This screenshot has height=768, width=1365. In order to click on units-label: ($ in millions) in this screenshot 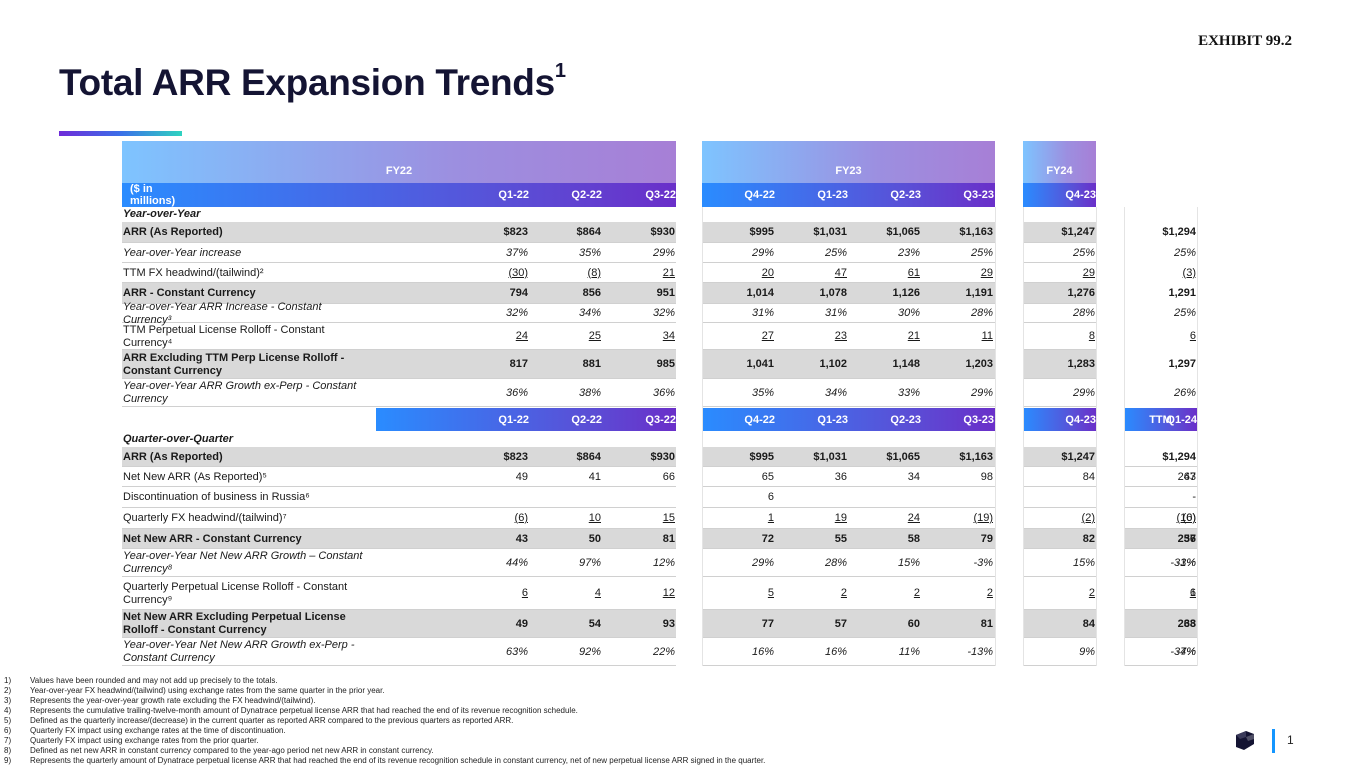, I will do `click(153, 195)`.